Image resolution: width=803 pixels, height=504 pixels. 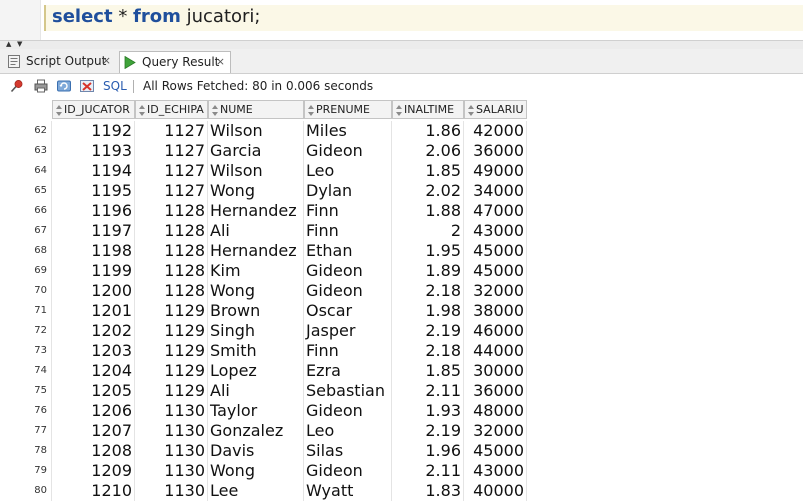 I want to click on panel-splitter, so click(x=401, y=45).